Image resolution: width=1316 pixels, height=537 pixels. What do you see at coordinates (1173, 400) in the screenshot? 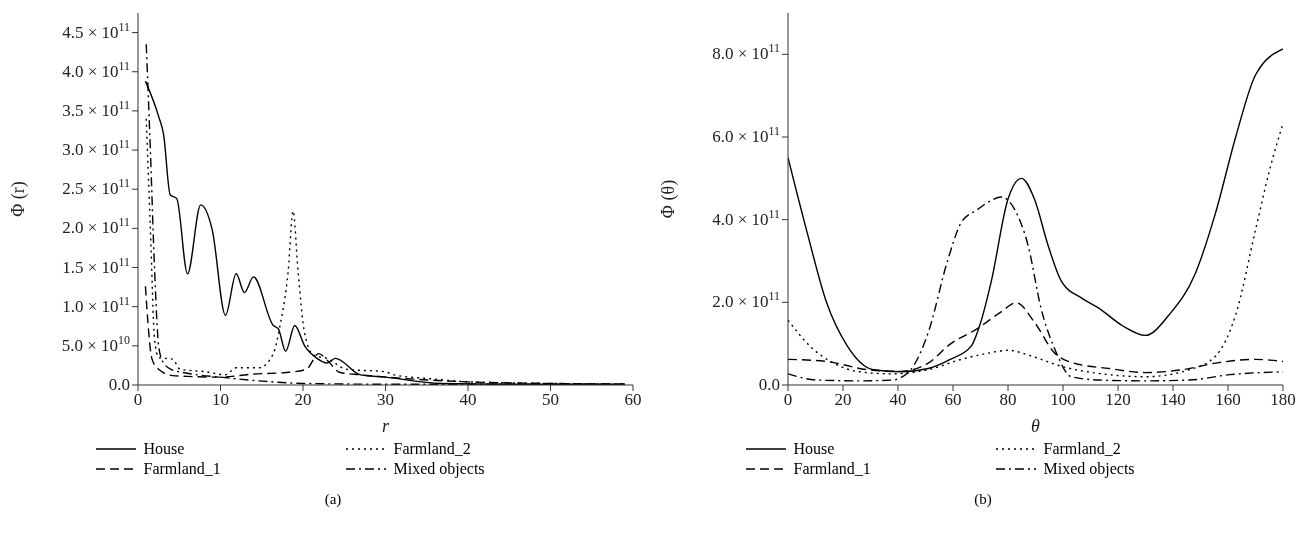
I see `x-tick-label: 140` at bounding box center [1173, 400].